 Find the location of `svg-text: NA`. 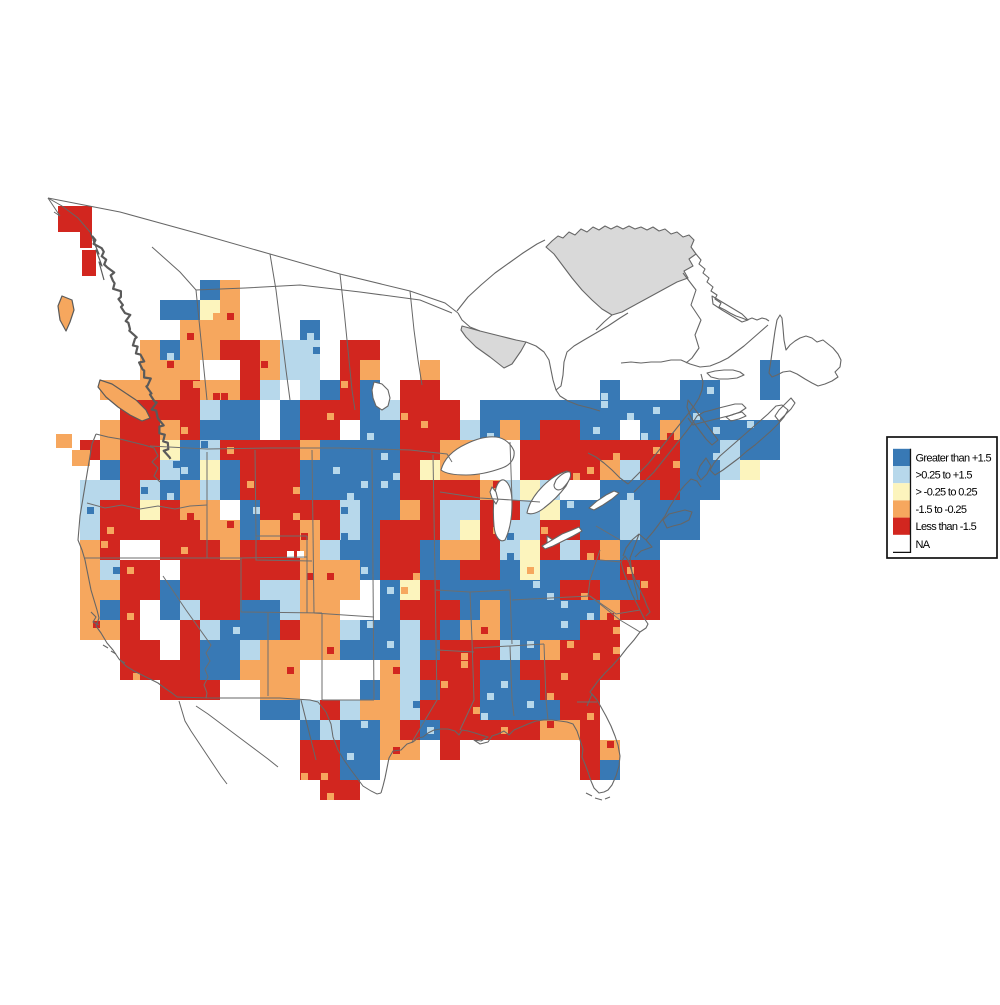

svg-text: NA is located at coordinates (923, 545).